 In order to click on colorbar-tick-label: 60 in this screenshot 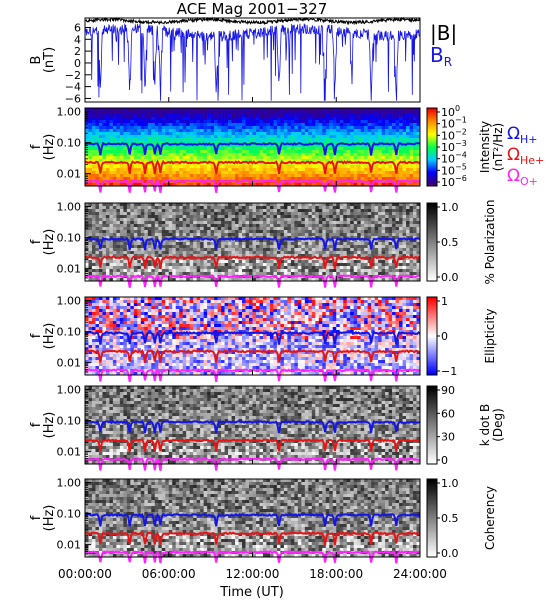, I will do `click(448, 413)`.